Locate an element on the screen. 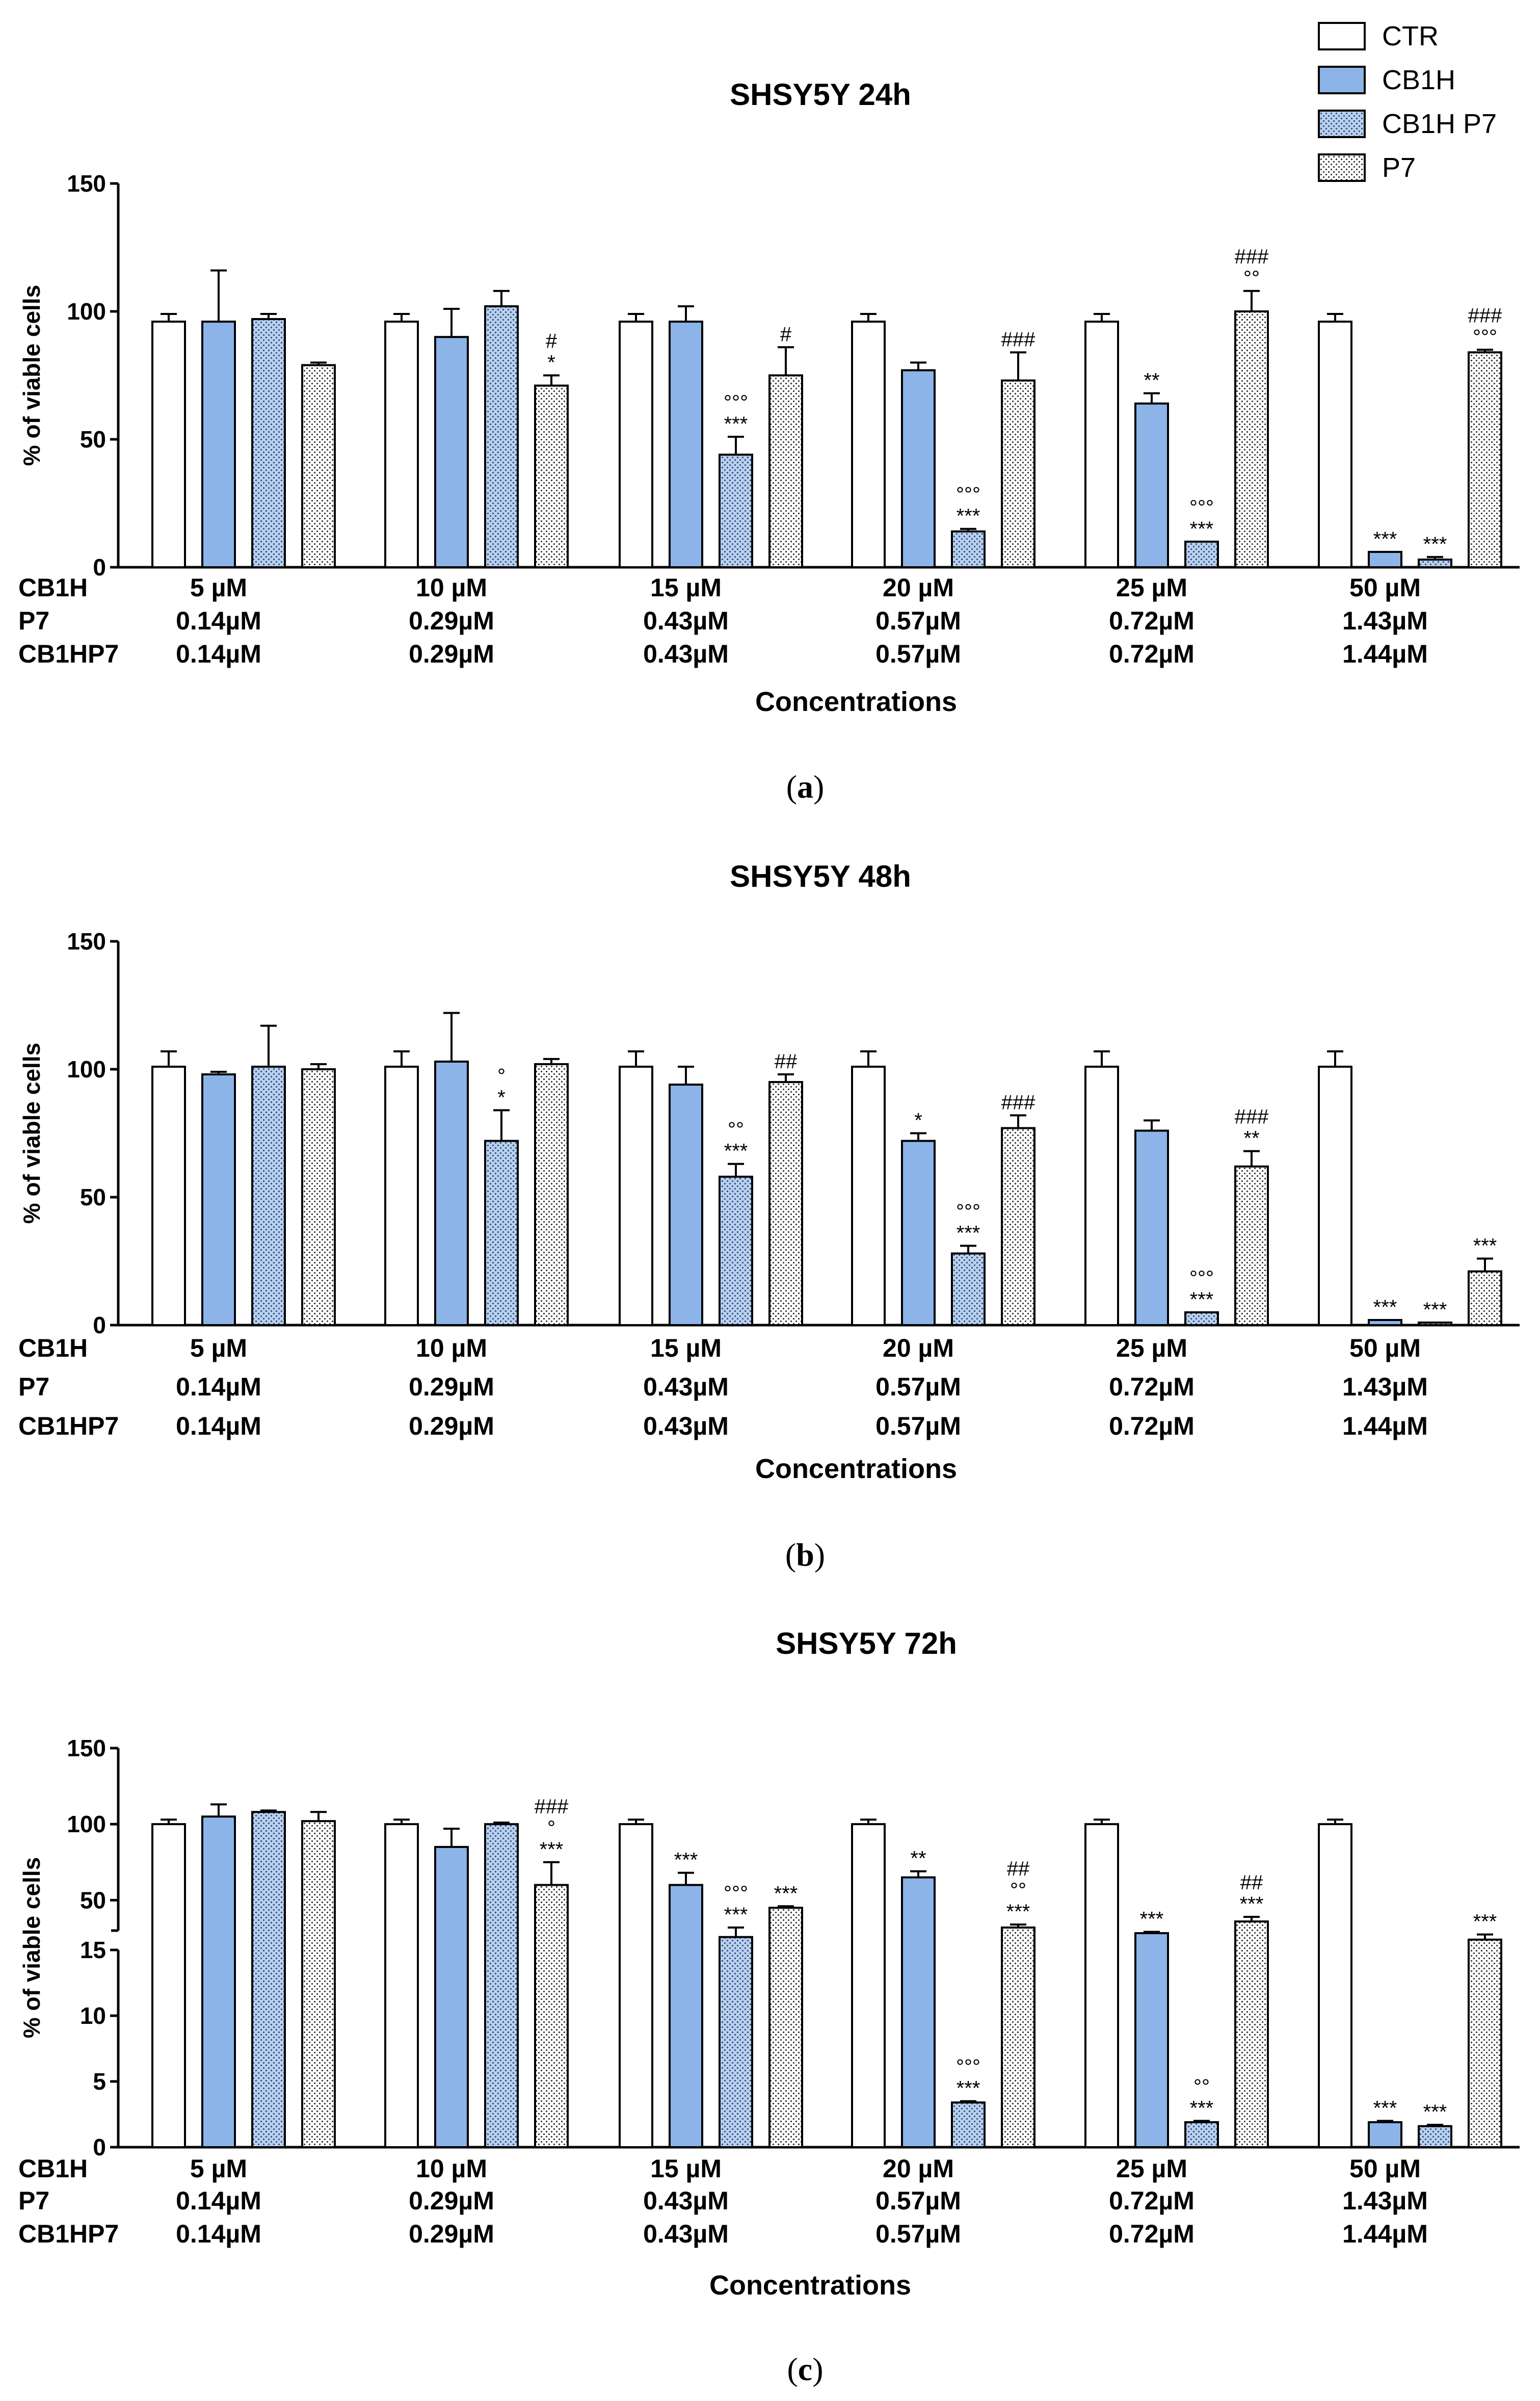  x-tick-label: 10 µM is located at coordinates (452, 587).